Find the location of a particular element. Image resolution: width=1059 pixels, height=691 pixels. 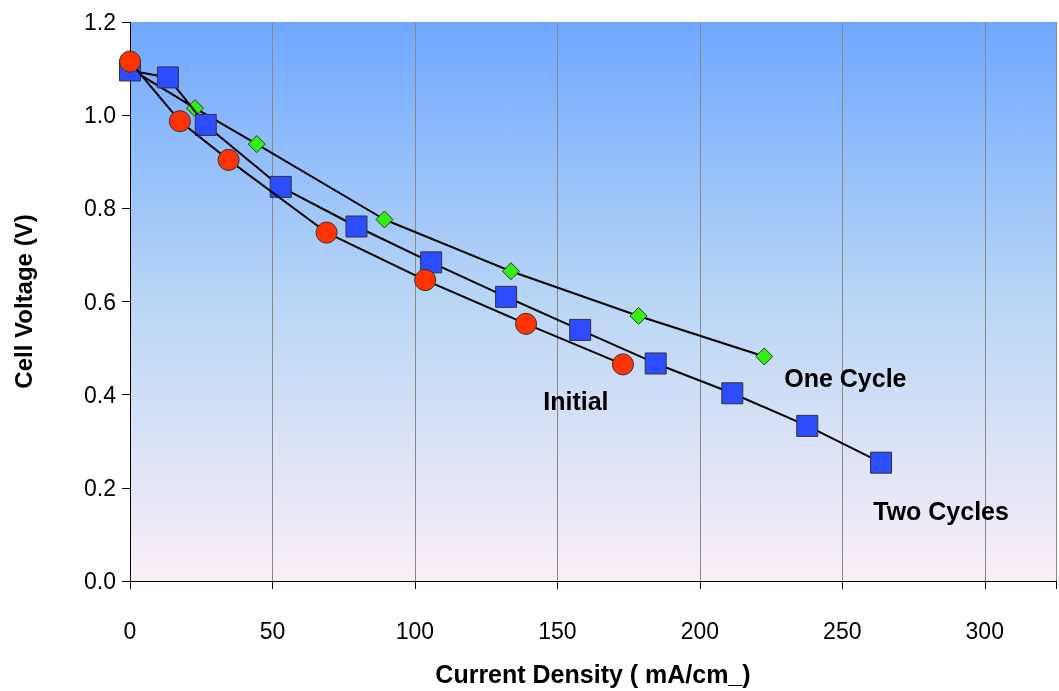

y-tick-label: 0.8 is located at coordinates (100, 208).